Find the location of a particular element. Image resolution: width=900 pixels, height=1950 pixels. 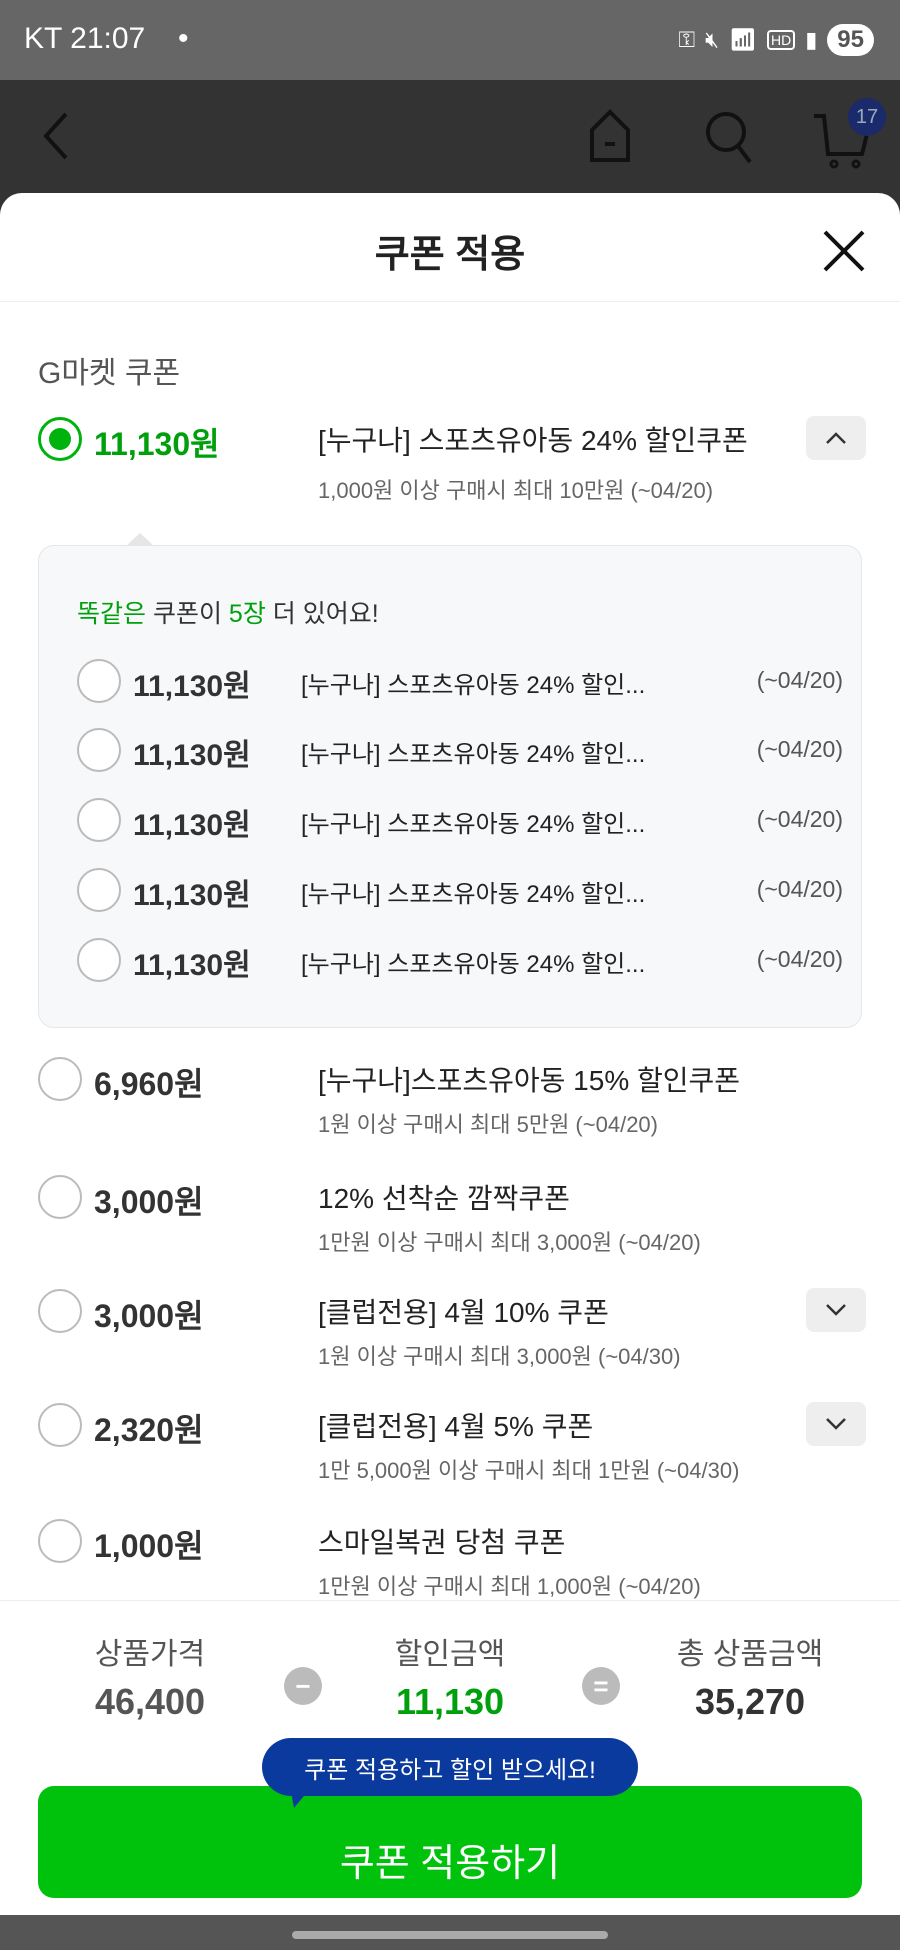

coupon-amount: 1,000원 is located at coordinates (149, 1546).